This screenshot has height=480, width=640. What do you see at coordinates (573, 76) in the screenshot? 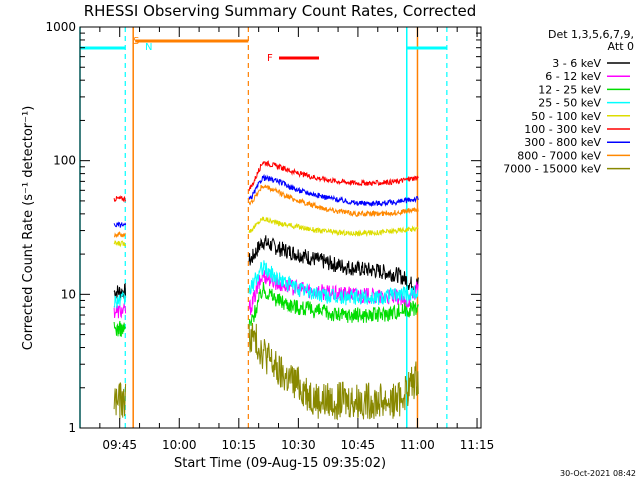
I see `legend-label-2: 6 - 12 keV` at bounding box center [573, 76].